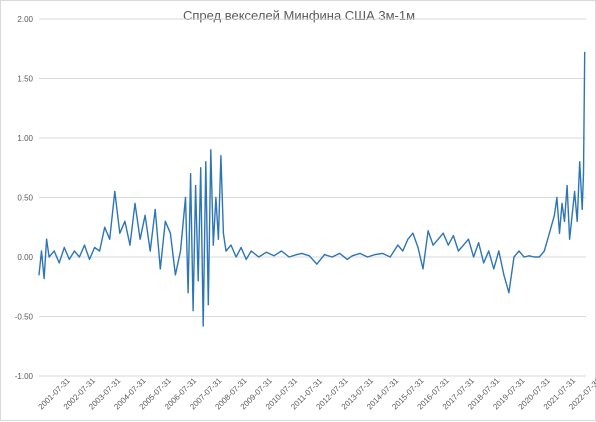  I want to click on y-tick-label: 0.00, so click(25, 257).